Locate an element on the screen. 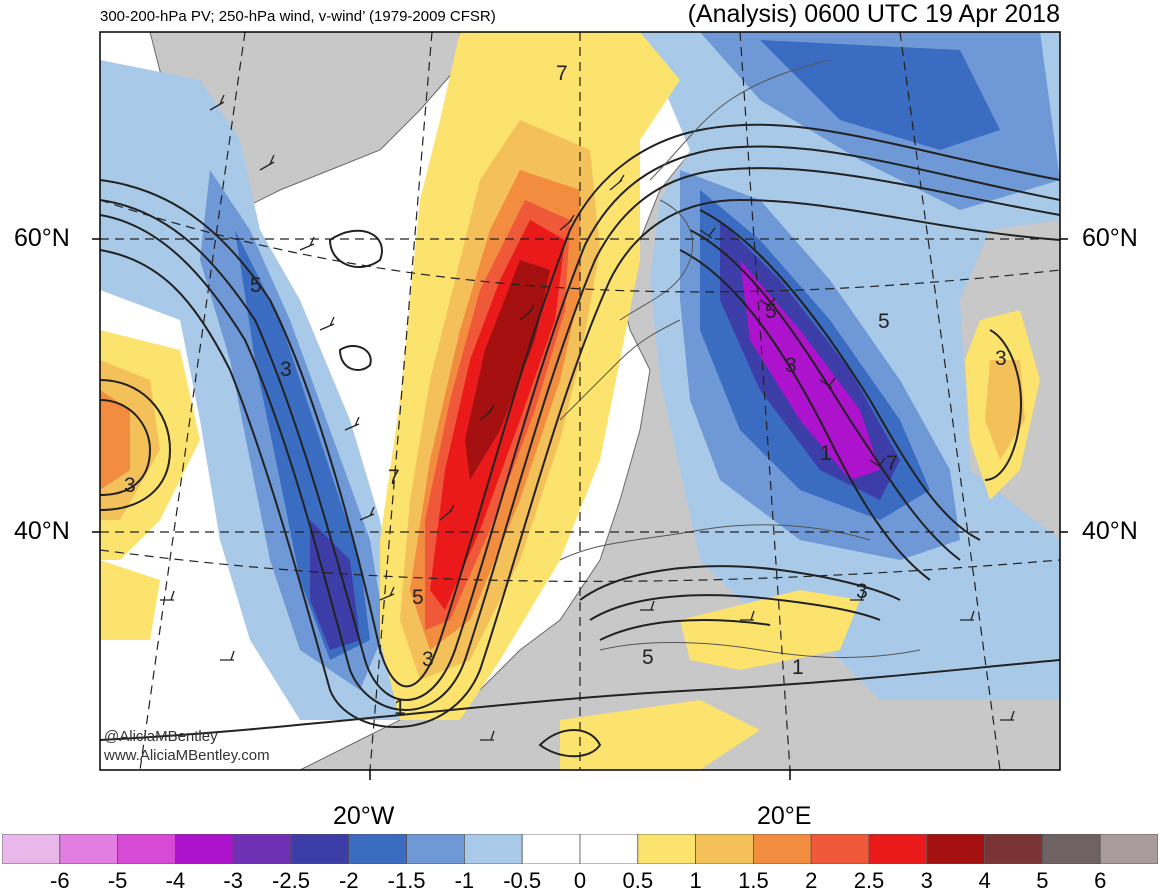 The height and width of the screenshot is (894, 1160). map-title: (Analysis) 0600 UTC 19 Apr 2018 is located at coordinates (873, 14).